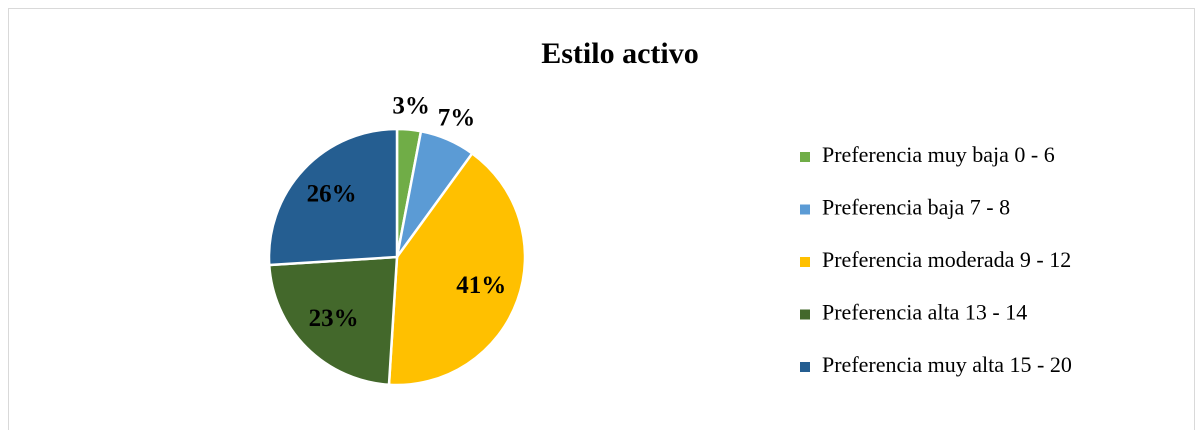 The image size is (1203, 430). What do you see at coordinates (411, 106) in the screenshot?
I see `data-label: 3%` at bounding box center [411, 106].